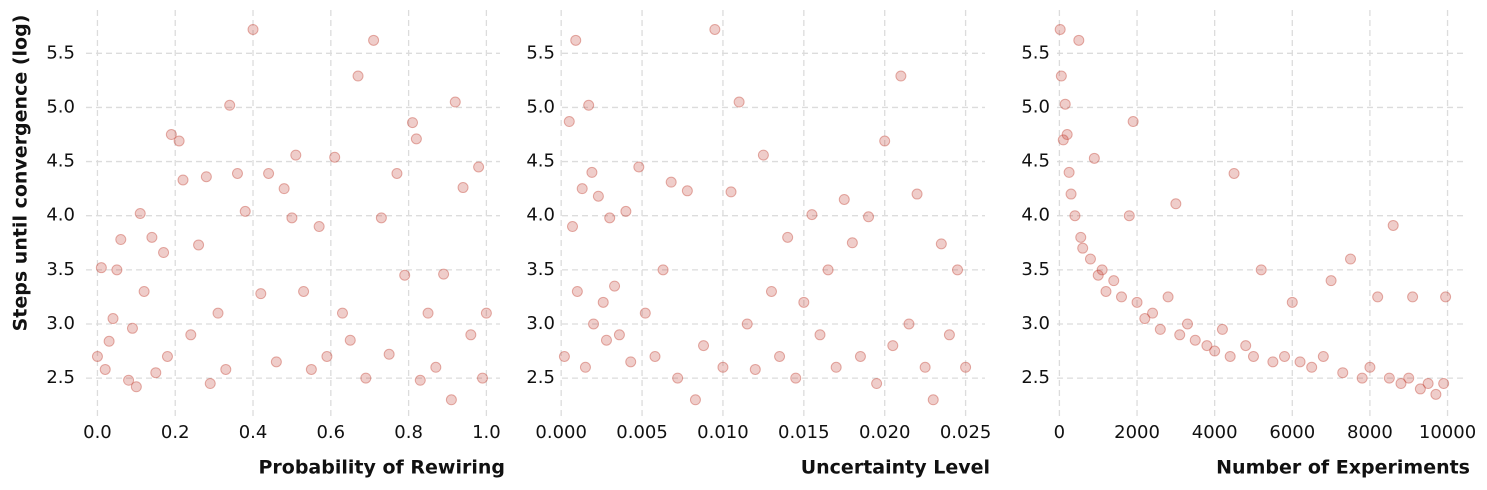  What do you see at coordinates (642, 432) in the screenshot?
I see `x-tick-label: 0.005` at bounding box center [642, 432].